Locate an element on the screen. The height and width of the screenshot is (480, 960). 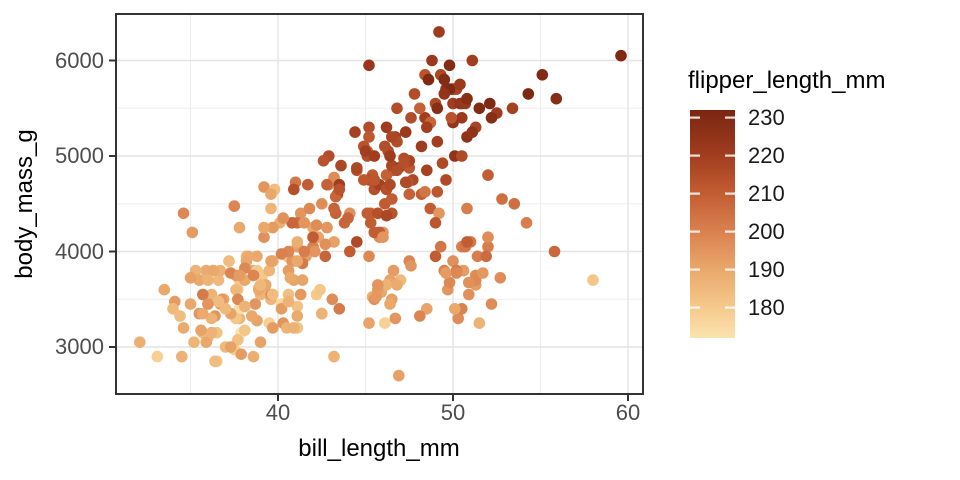
y-tick-label: 3000 is located at coordinates (79, 346).